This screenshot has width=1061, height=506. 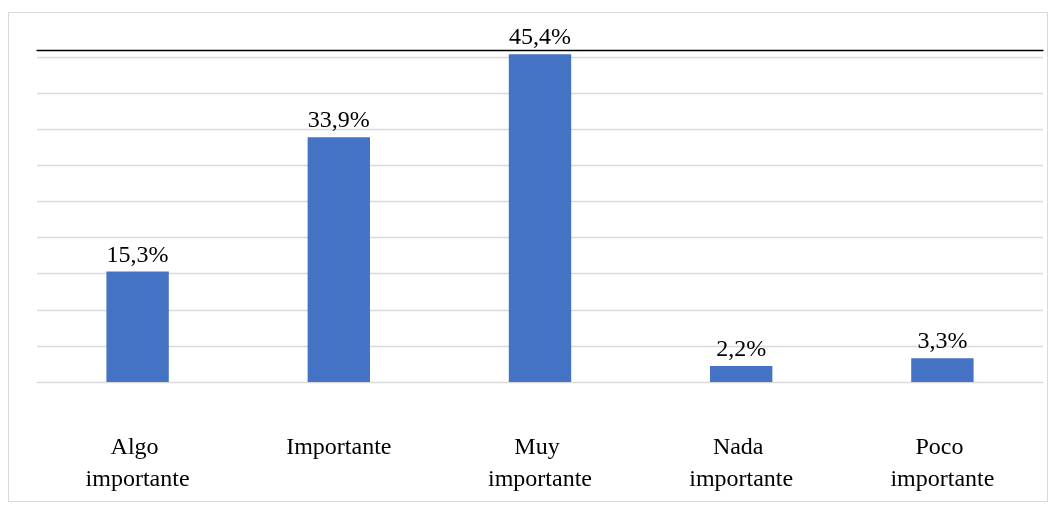 What do you see at coordinates (339, 446) in the screenshot?
I see `x-tick-label: Importante` at bounding box center [339, 446].